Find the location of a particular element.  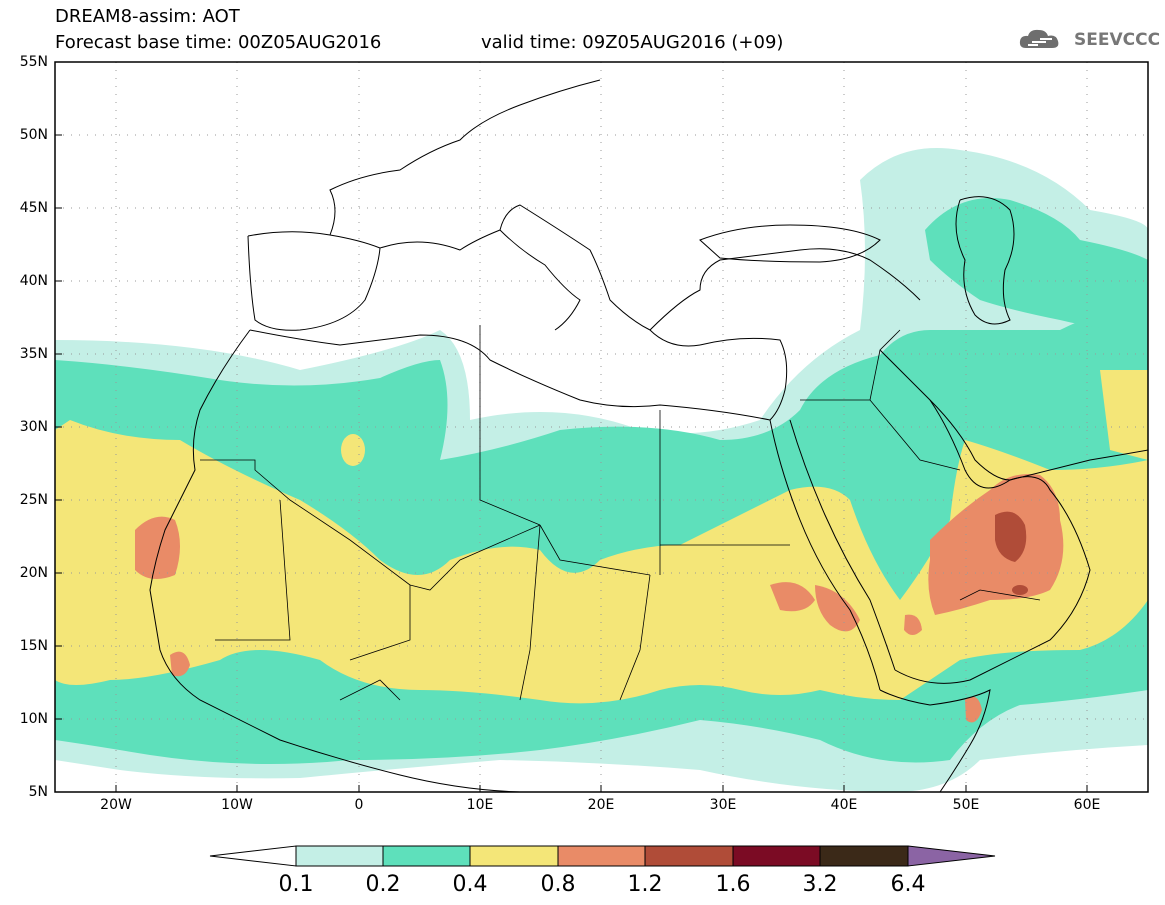

lon-label: 30E is located at coordinates (723, 805).